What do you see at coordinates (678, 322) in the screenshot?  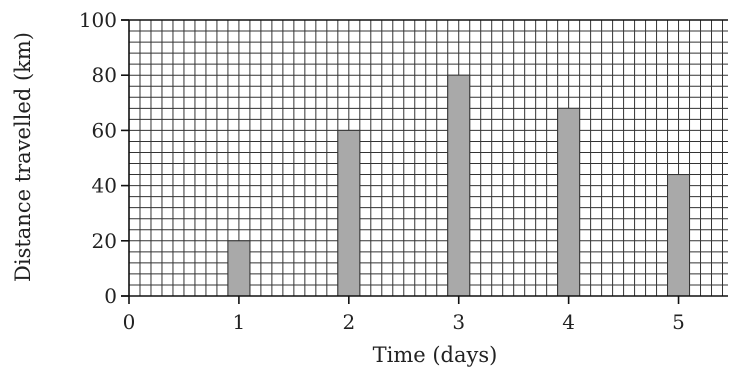 I see `x-tick-label: 5` at bounding box center [678, 322].